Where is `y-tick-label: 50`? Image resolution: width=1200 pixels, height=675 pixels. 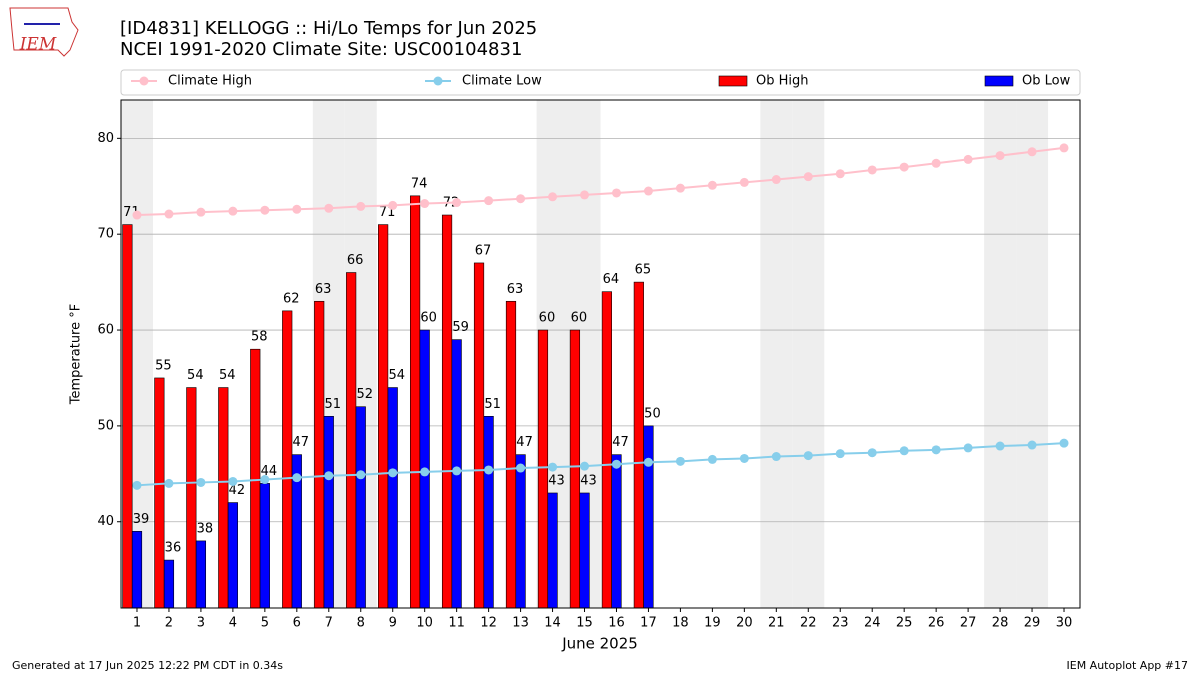 y-tick-label: 50 is located at coordinates (105, 425).